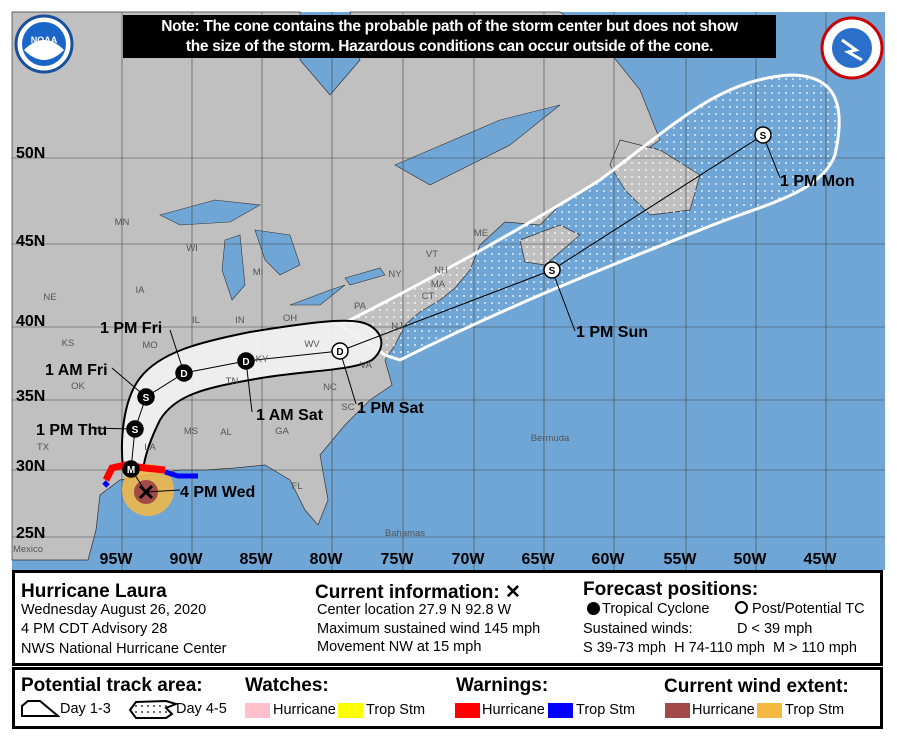 The image size is (897, 736). Describe the element at coordinates (513, 710) in the screenshot. I see `hurricane-warning-label: Hurricane` at that location.